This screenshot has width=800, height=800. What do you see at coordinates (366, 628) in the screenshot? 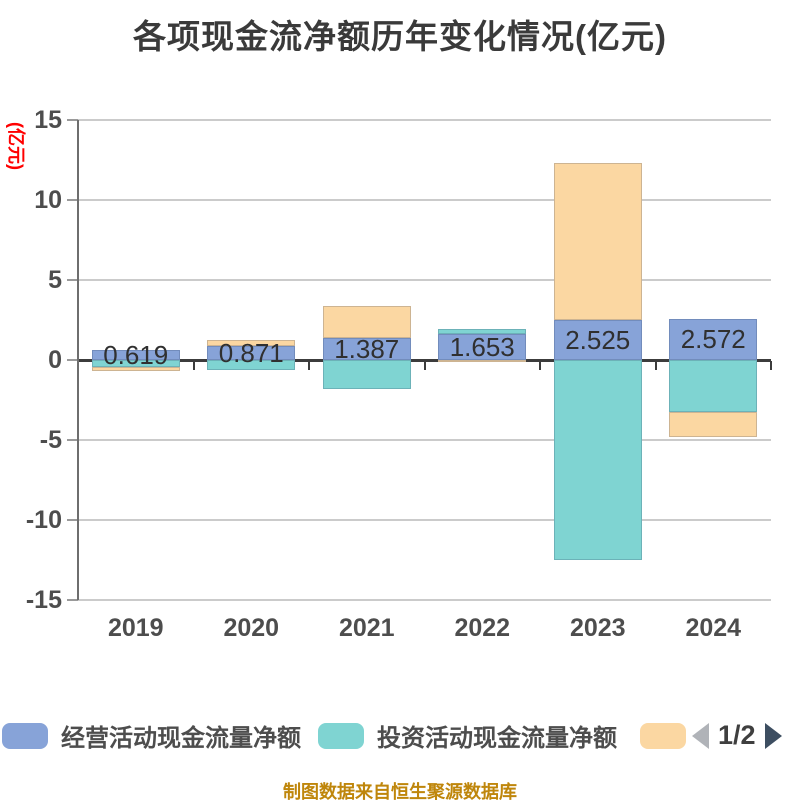
I see `x-axis-category-label: 2021` at bounding box center [366, 628].